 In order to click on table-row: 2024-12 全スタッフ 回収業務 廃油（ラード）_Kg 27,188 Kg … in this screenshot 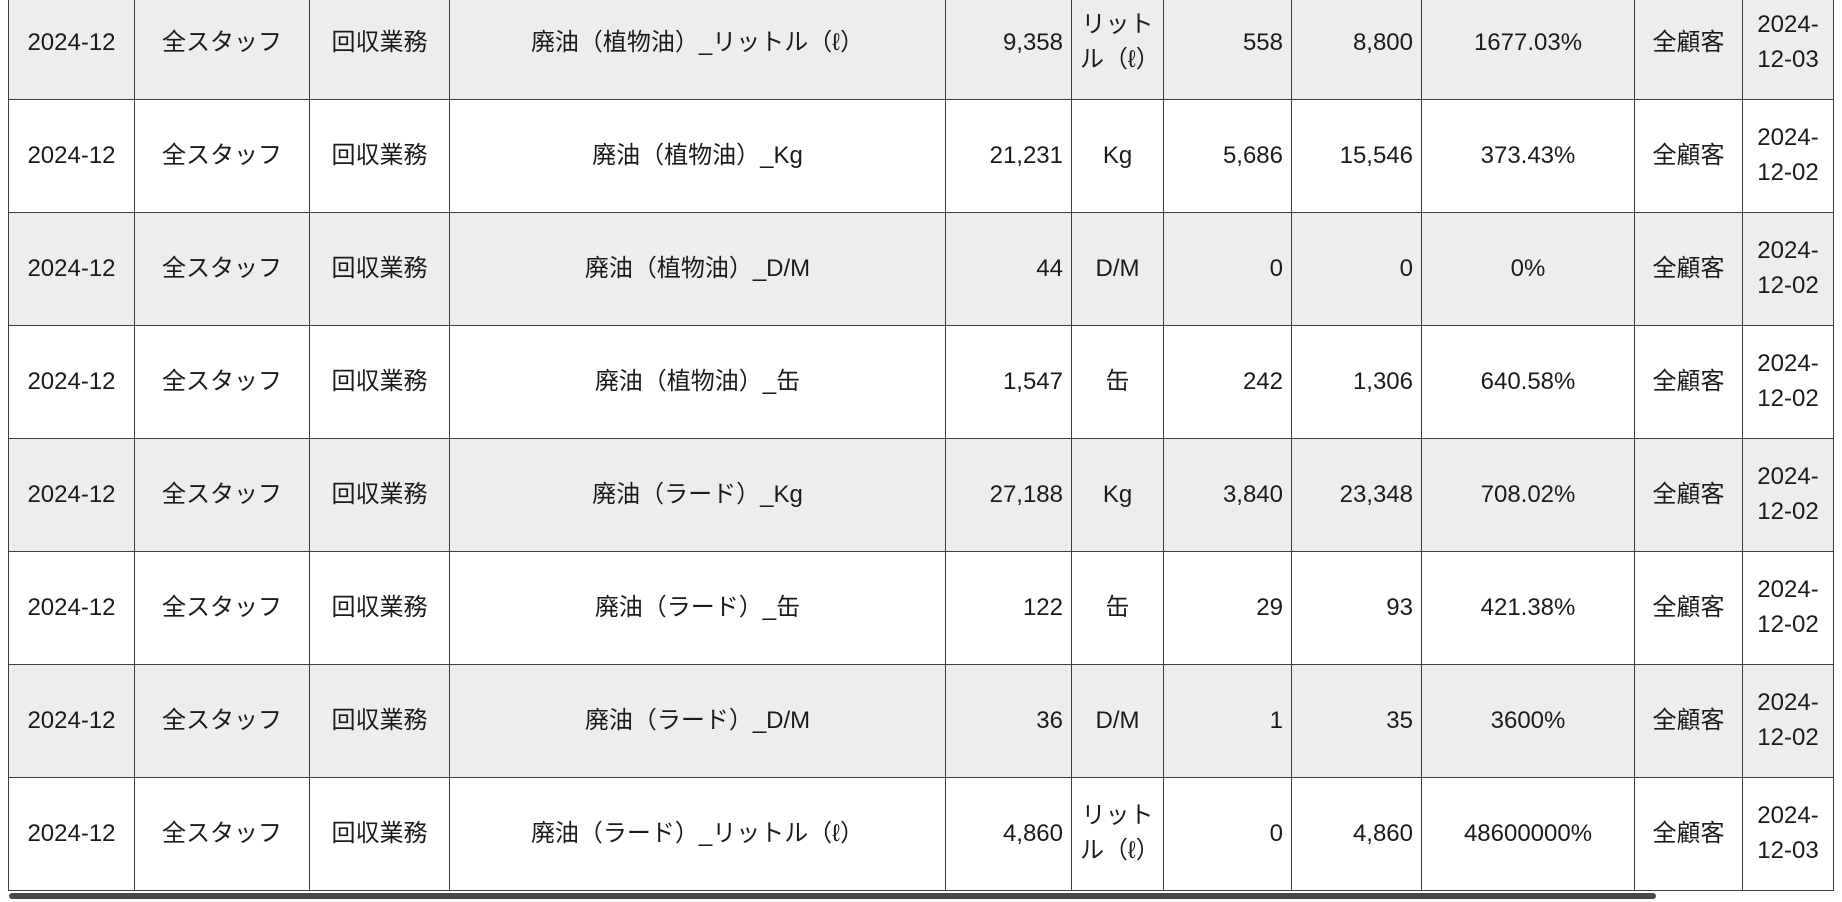, I will do `click(921, 495)`.